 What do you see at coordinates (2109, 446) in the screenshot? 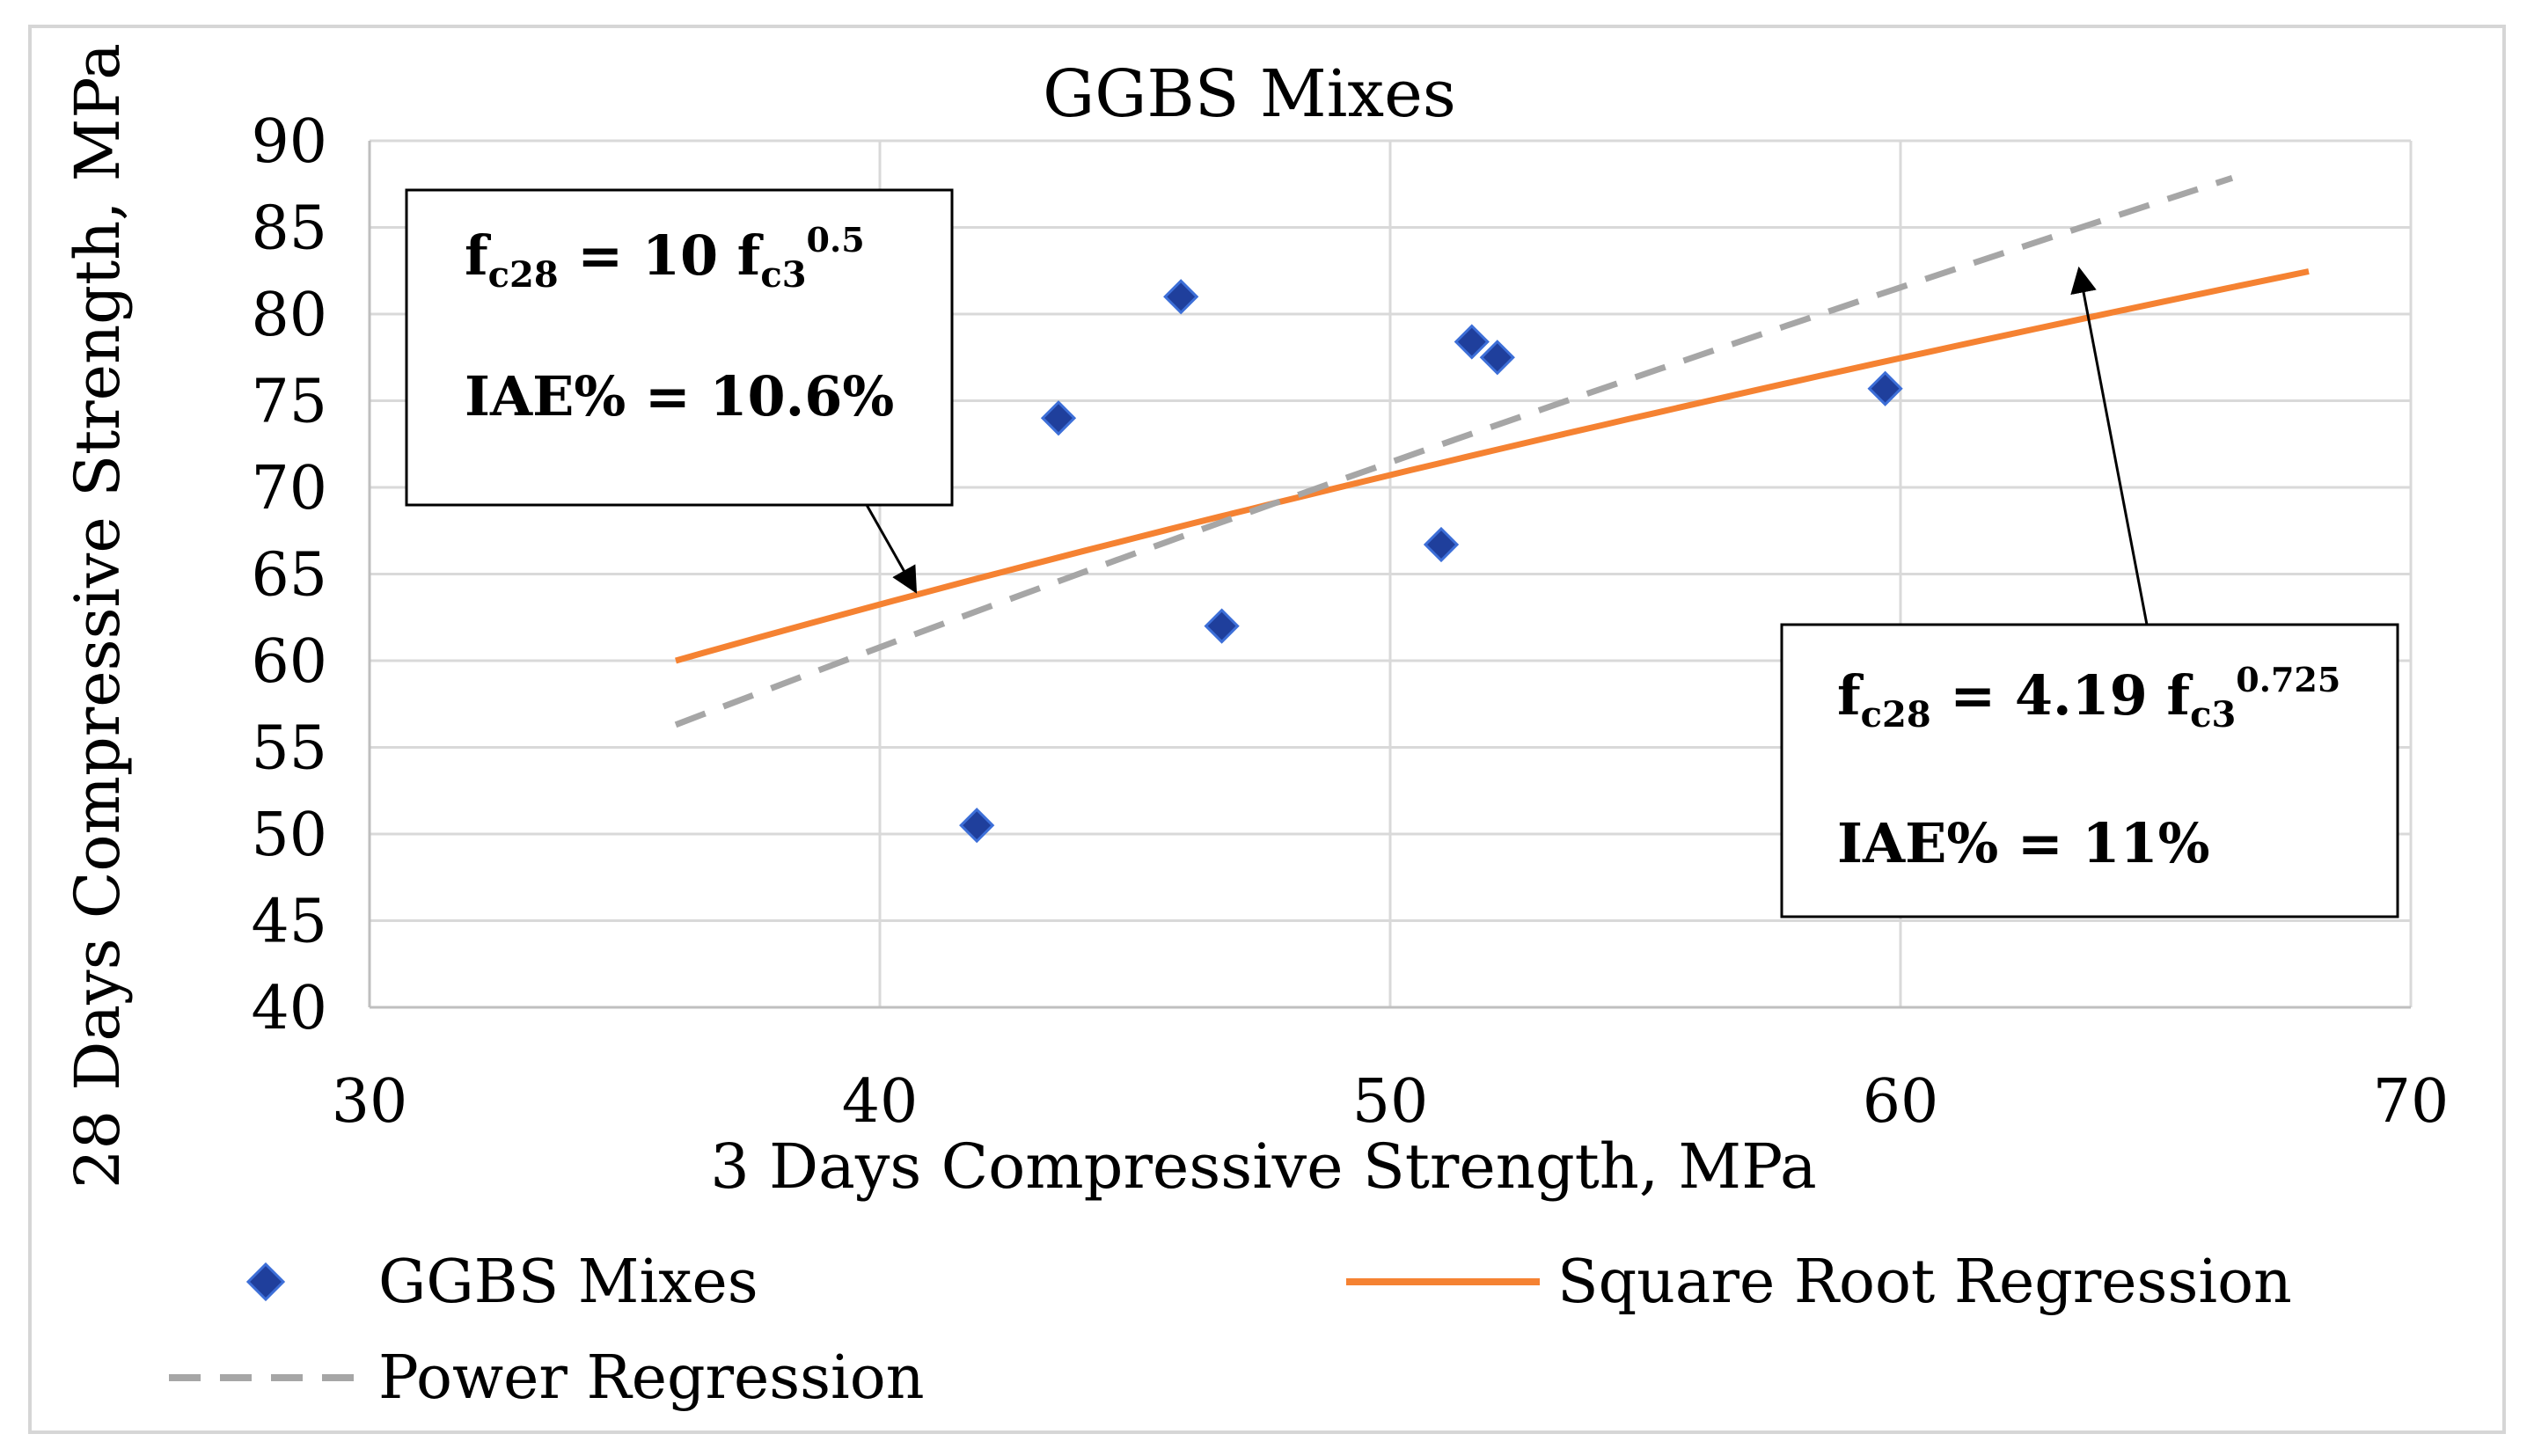
I see `annotation-arrow-power` at bounding box center [2109, 446].